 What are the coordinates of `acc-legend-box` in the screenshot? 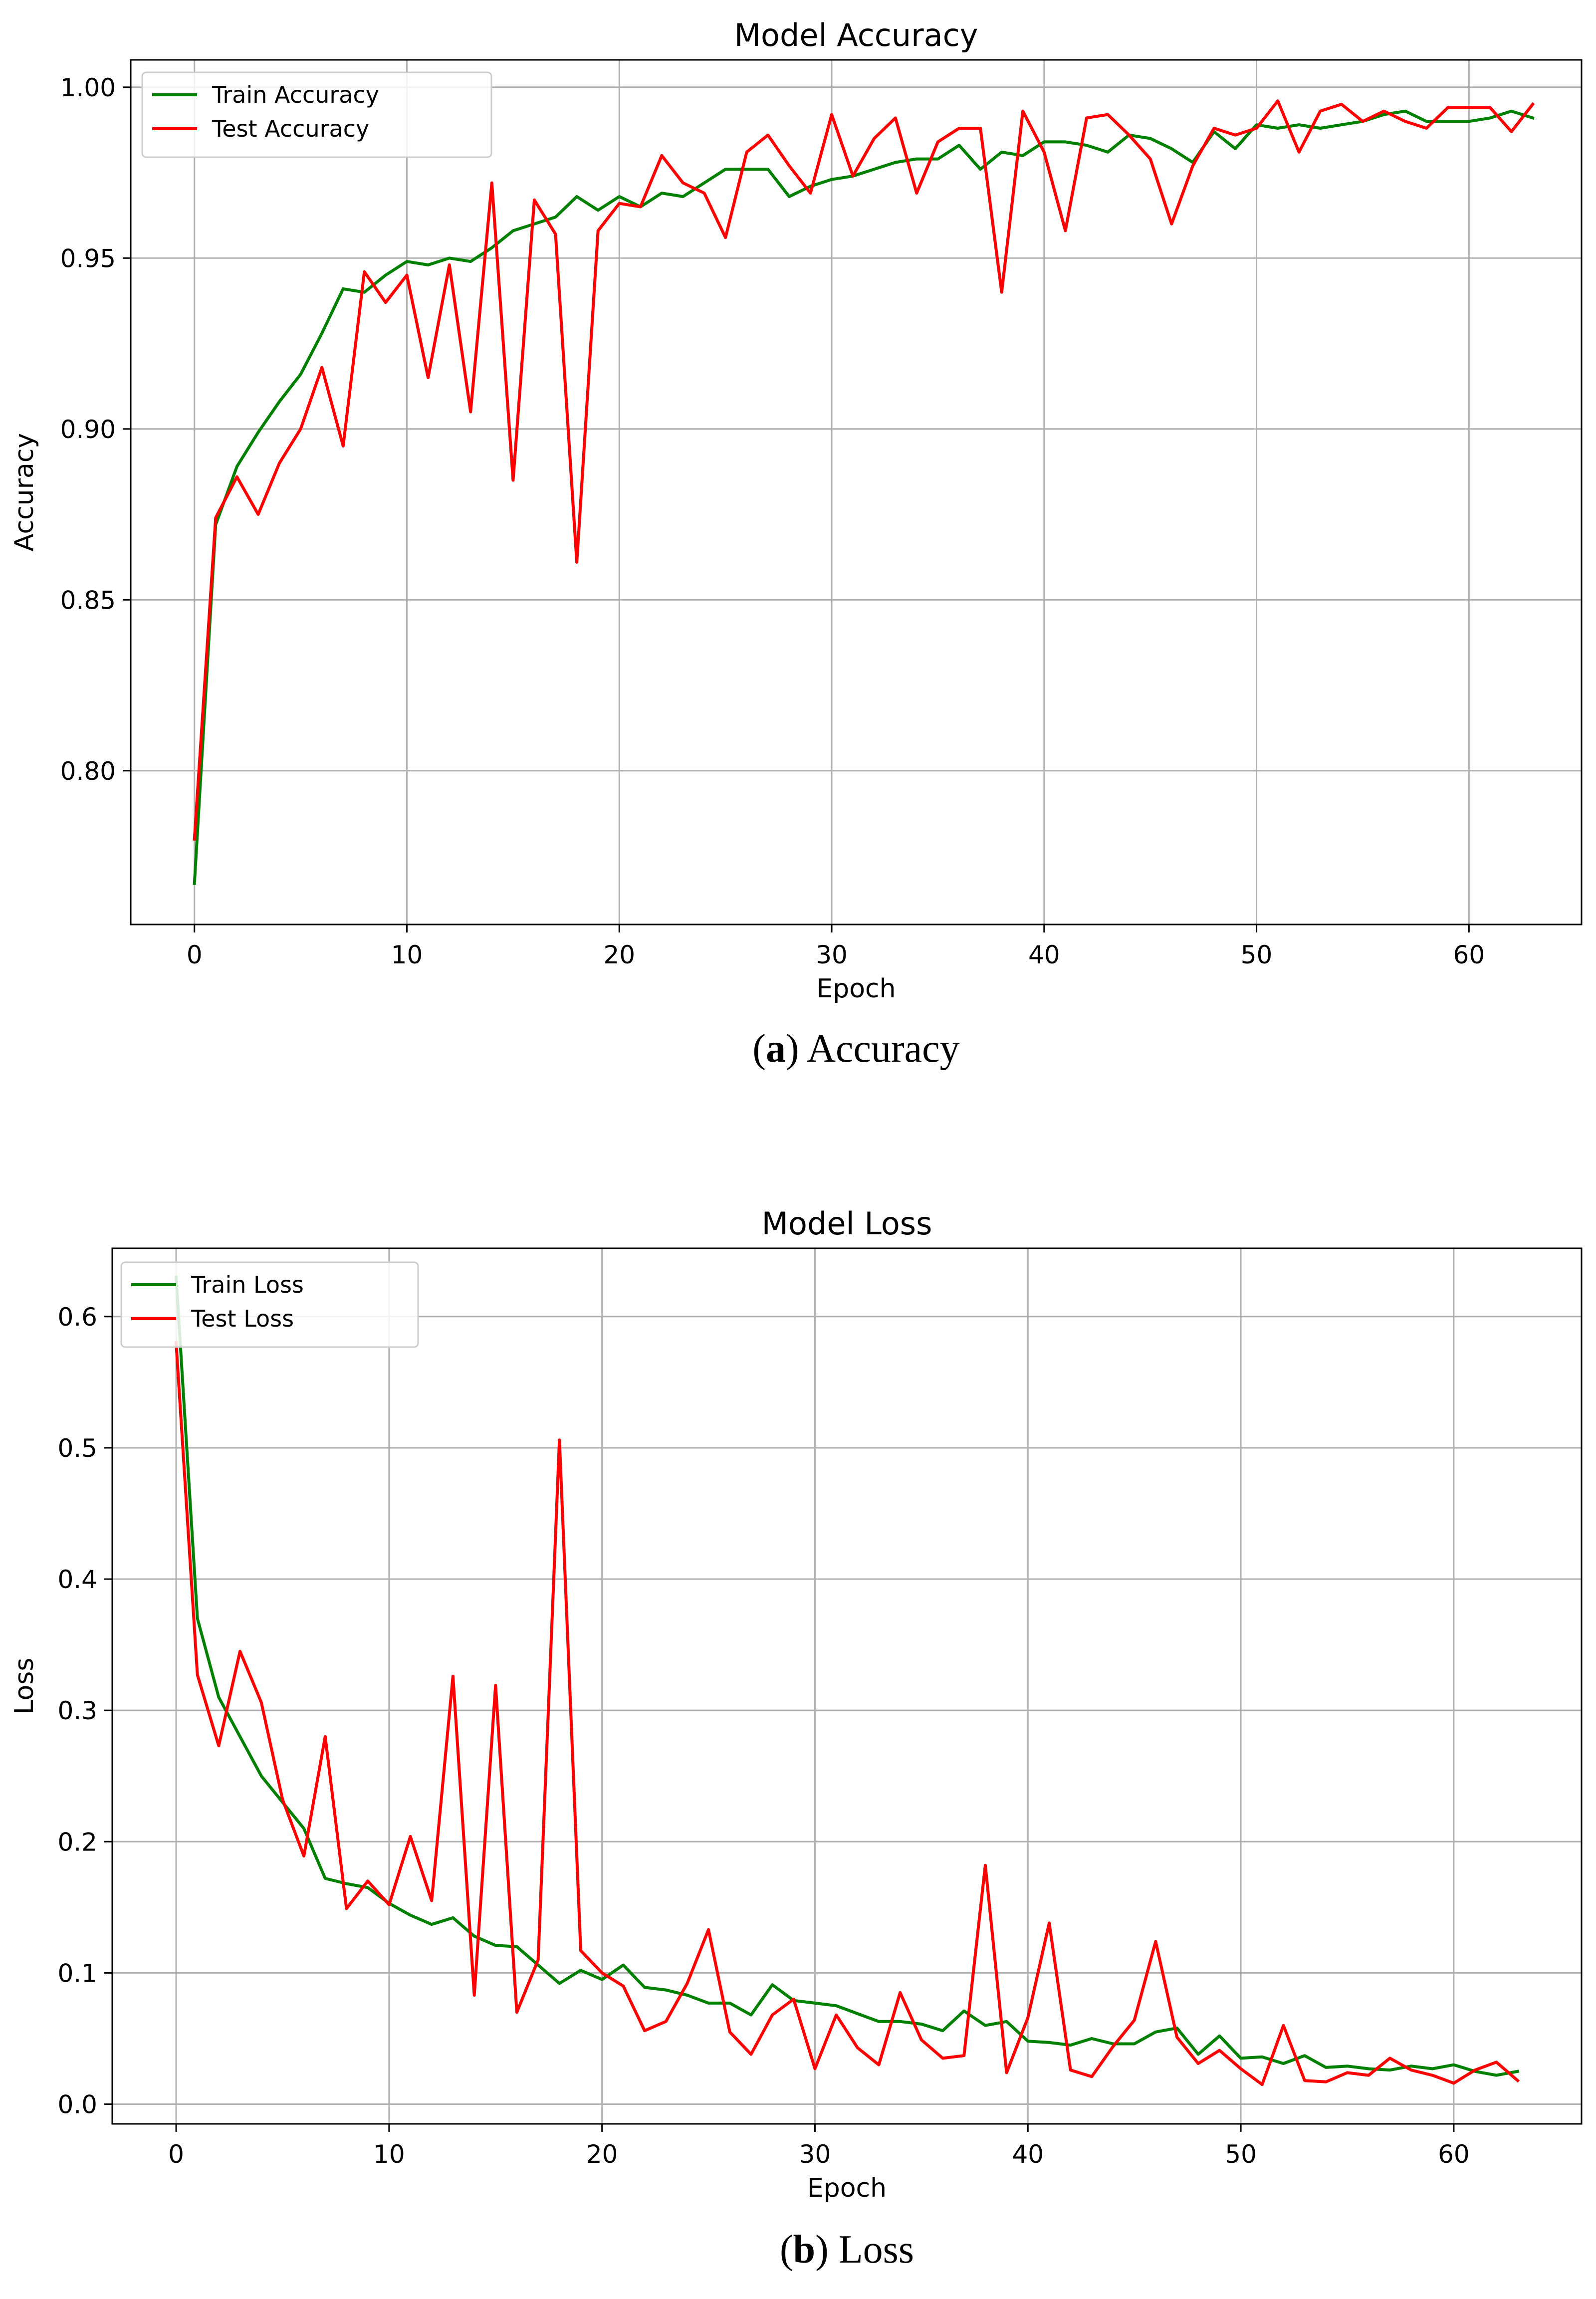 It's located at (316, 115).